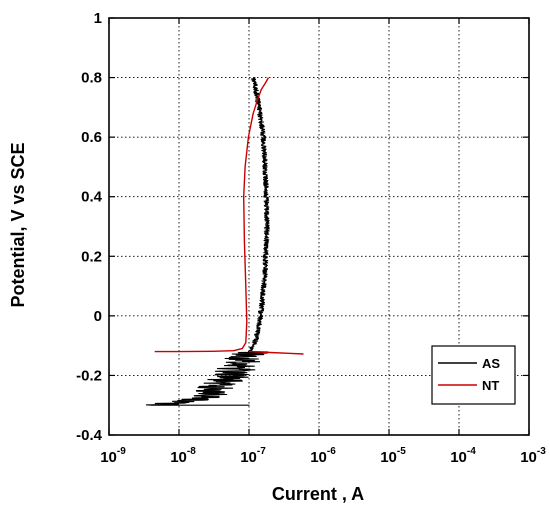  I want to click on y-tick-label: 0, so click(98, 316).